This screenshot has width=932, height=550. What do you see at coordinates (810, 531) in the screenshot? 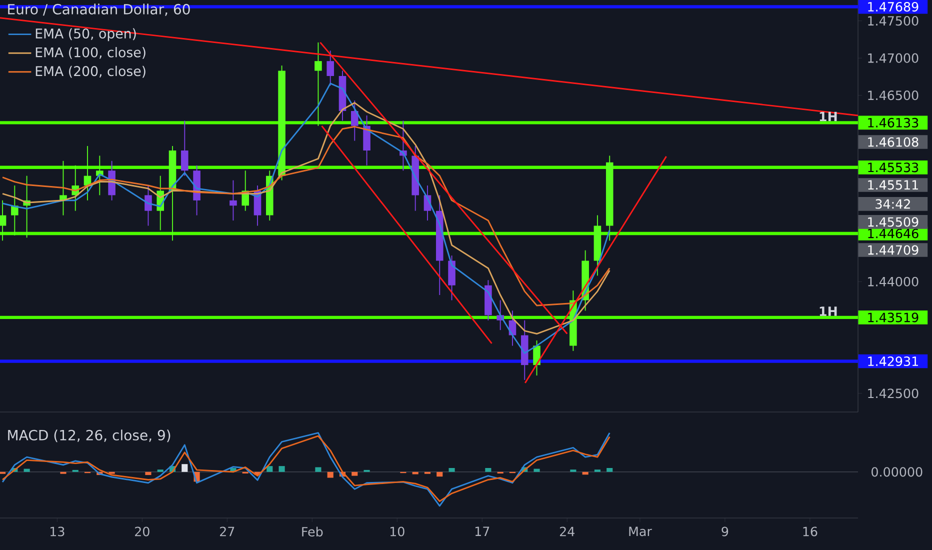
I see `x-tick-label: 16` at bounding box center [810, 531].